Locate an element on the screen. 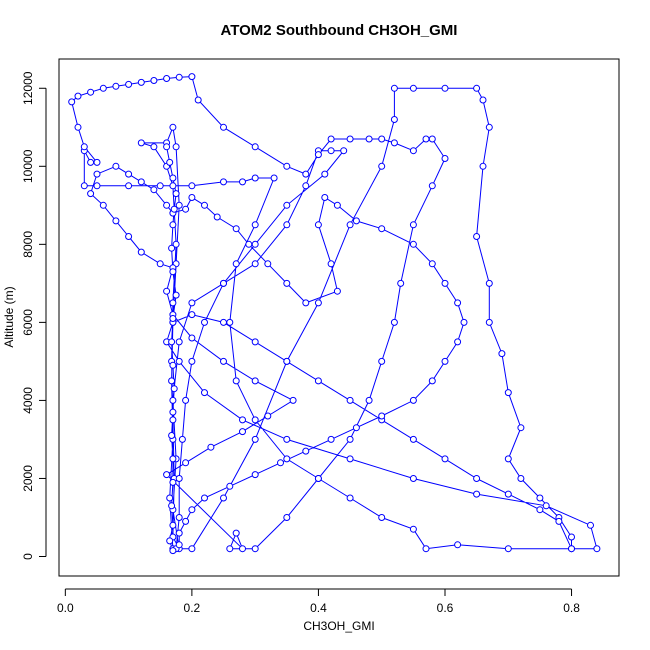 This screenshot has width=650, height=650. y-tick-label: 8000 is located at coordinates (28, 244).